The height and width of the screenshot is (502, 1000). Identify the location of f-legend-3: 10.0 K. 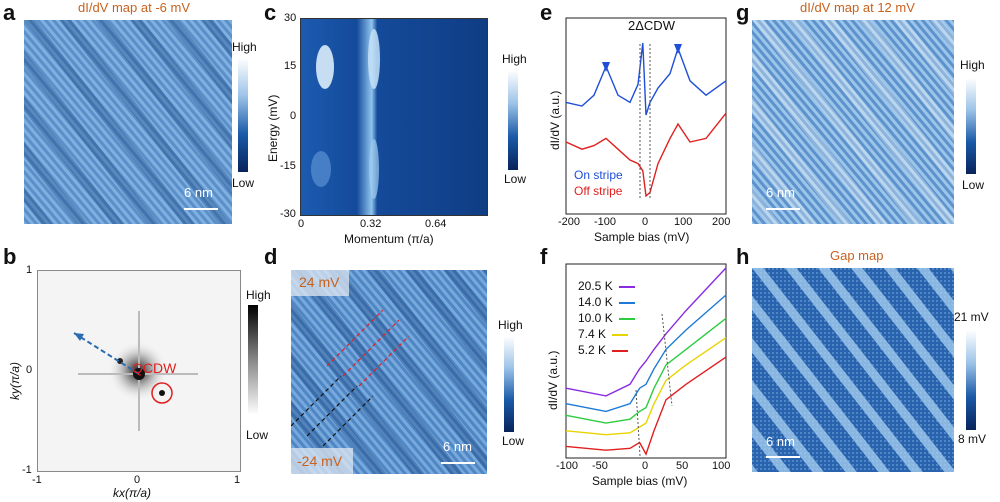
(606, 318).